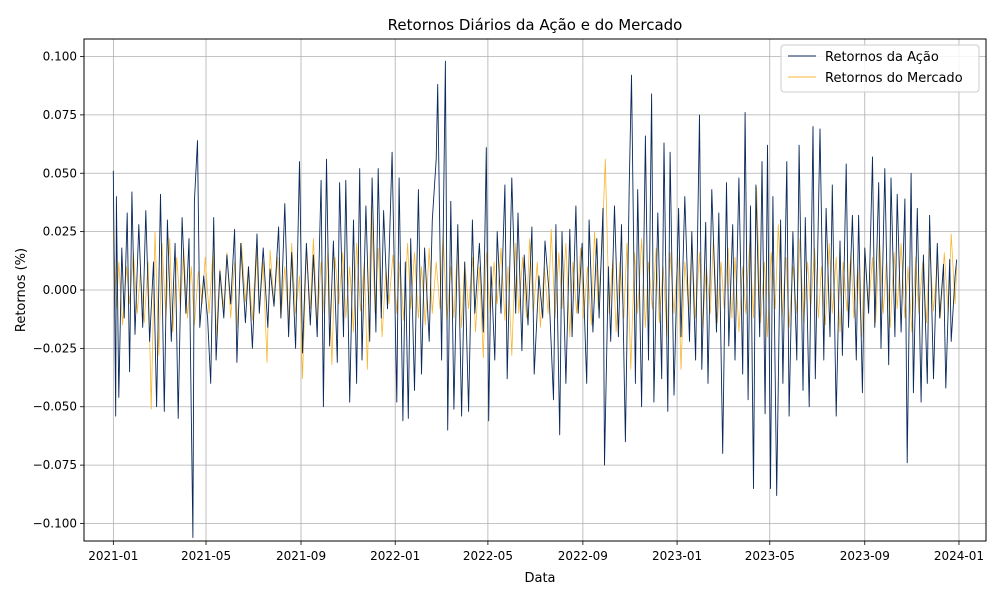 This screenshot has width=1000, height=600. Describe the element at coordinates (55, 465) in the screenshot. I see `y-tick-label: −0.075` at that location.